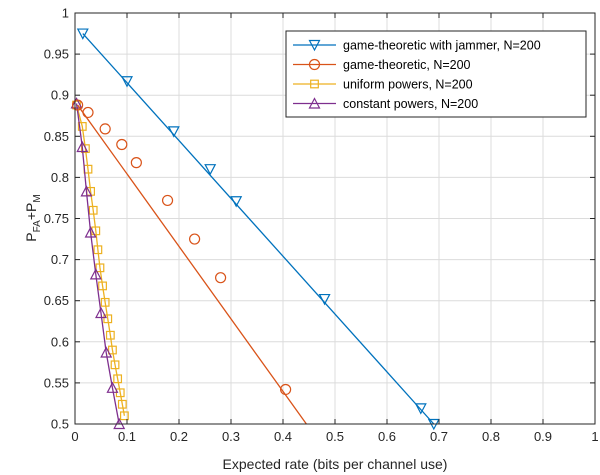 This screenshot has width=600, height=475. What do you see at coordinates (335, 464) in the screenshot?
I see `x-axis-label: Expected rate (bits per channel use)` at bounding box center [335, 464].